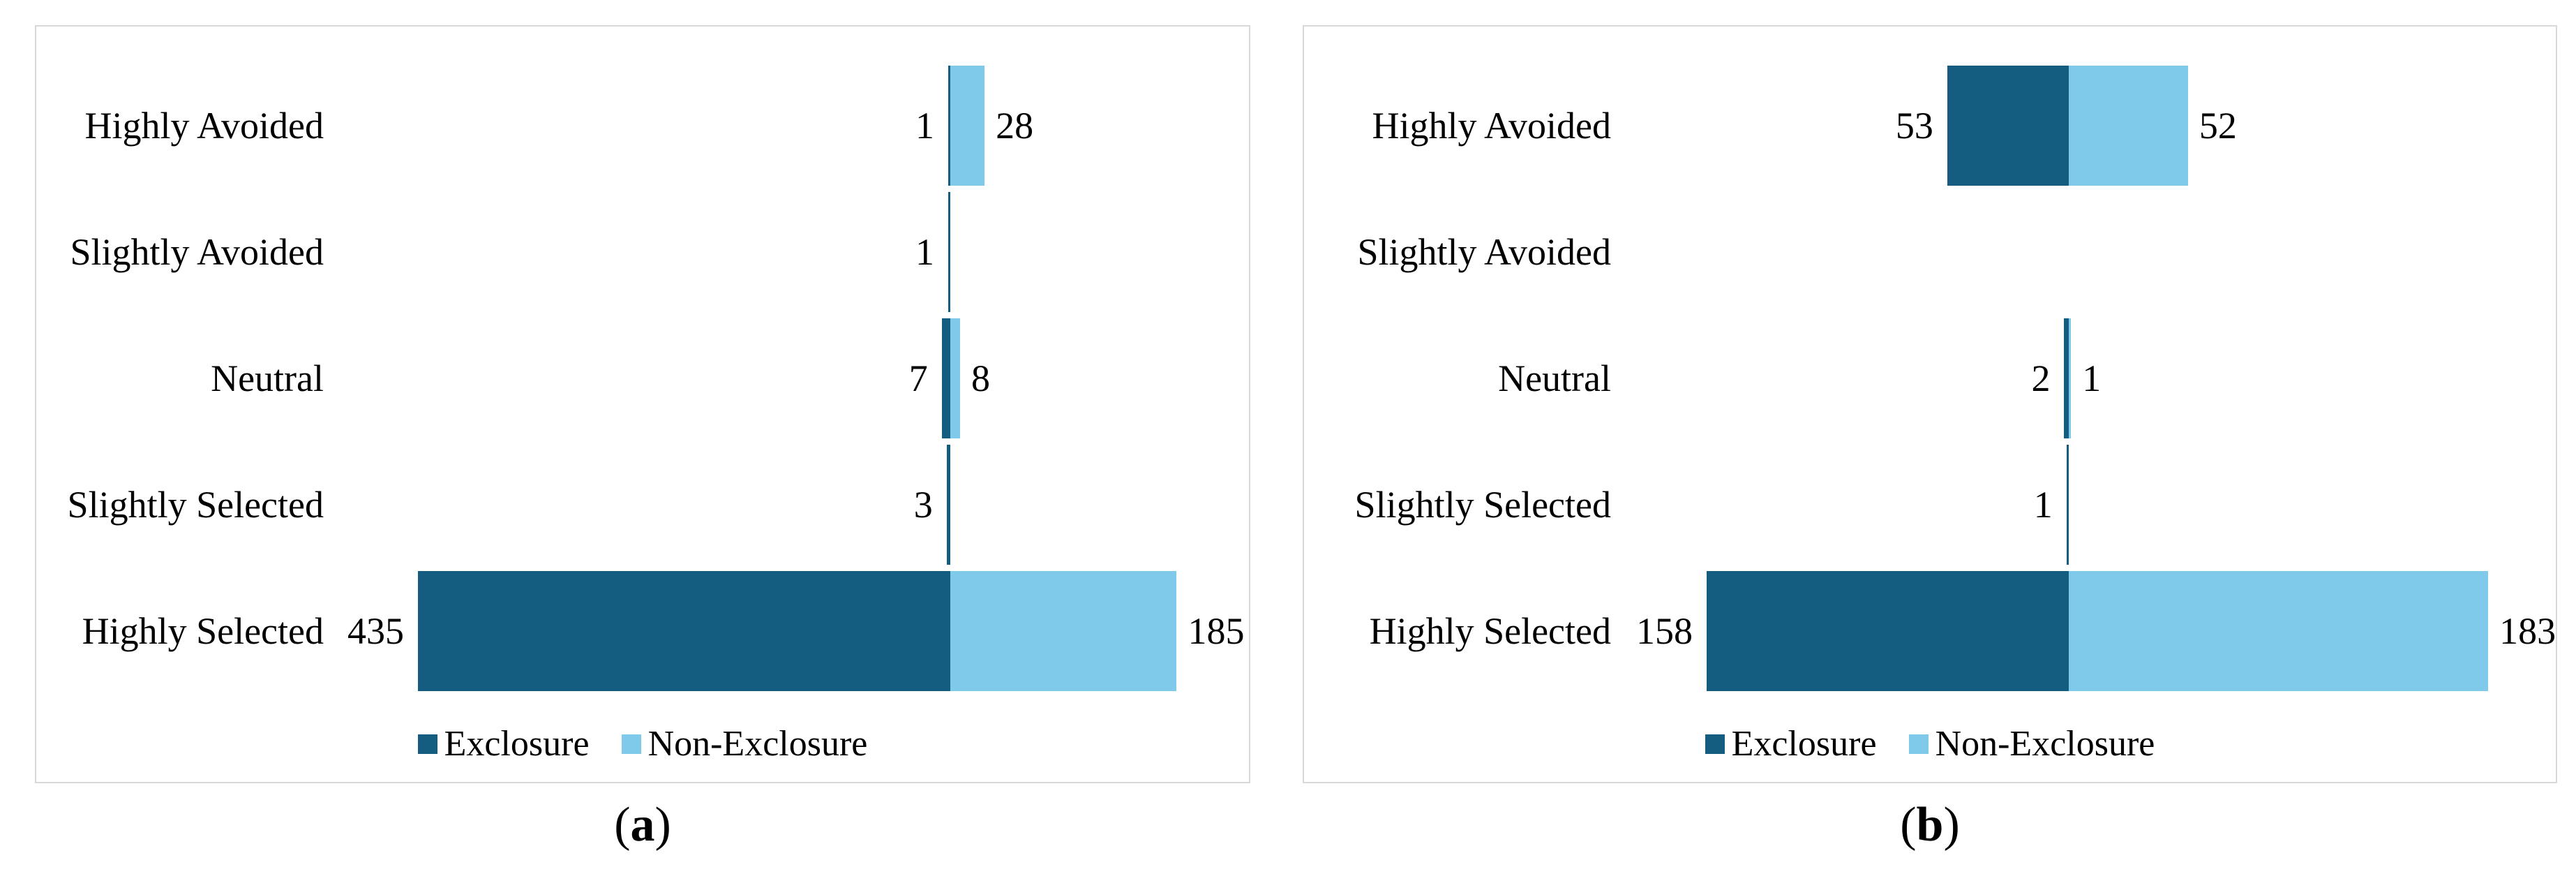 The image size is (2576, 881). What do you see at coordinates (1909, 825) in the screenshot?
I see `caption-b-paren-open: (` at bounding box center [1909, 825].